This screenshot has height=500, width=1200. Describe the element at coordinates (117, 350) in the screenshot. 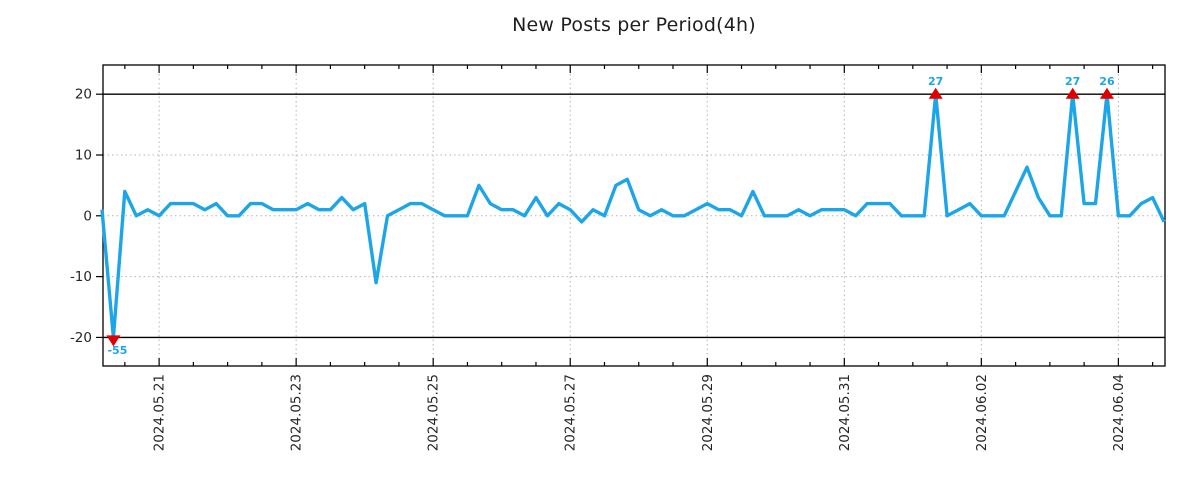

I see `min-value-label: -55` at that location.